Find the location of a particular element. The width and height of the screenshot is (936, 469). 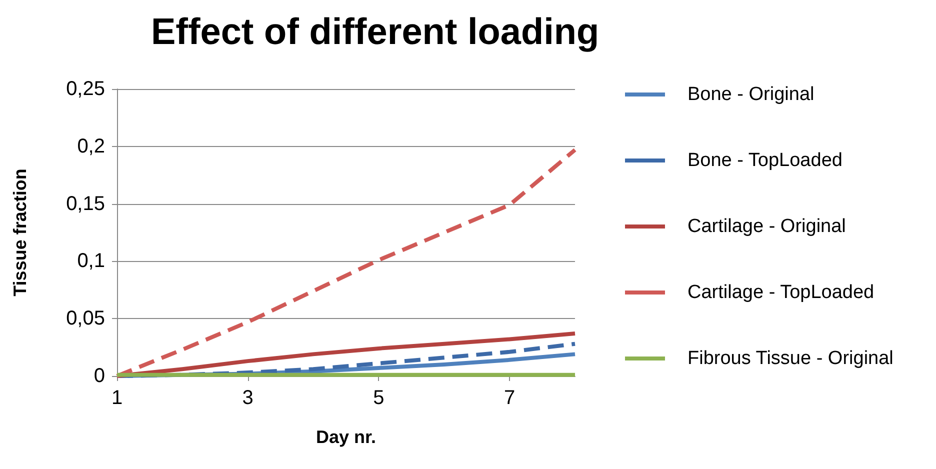

y-tick-label: 0,2 is located at coordinates (91, 146).